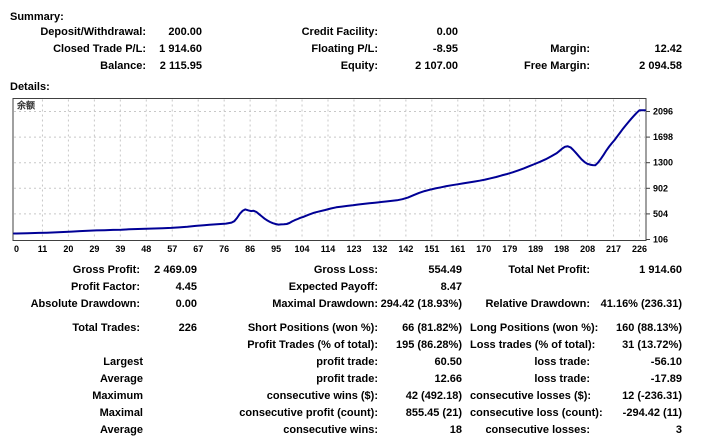 Image resolution: width=720 pixels, height=437 pixels. I want to click on svg-text: 902, so click(660, 188).